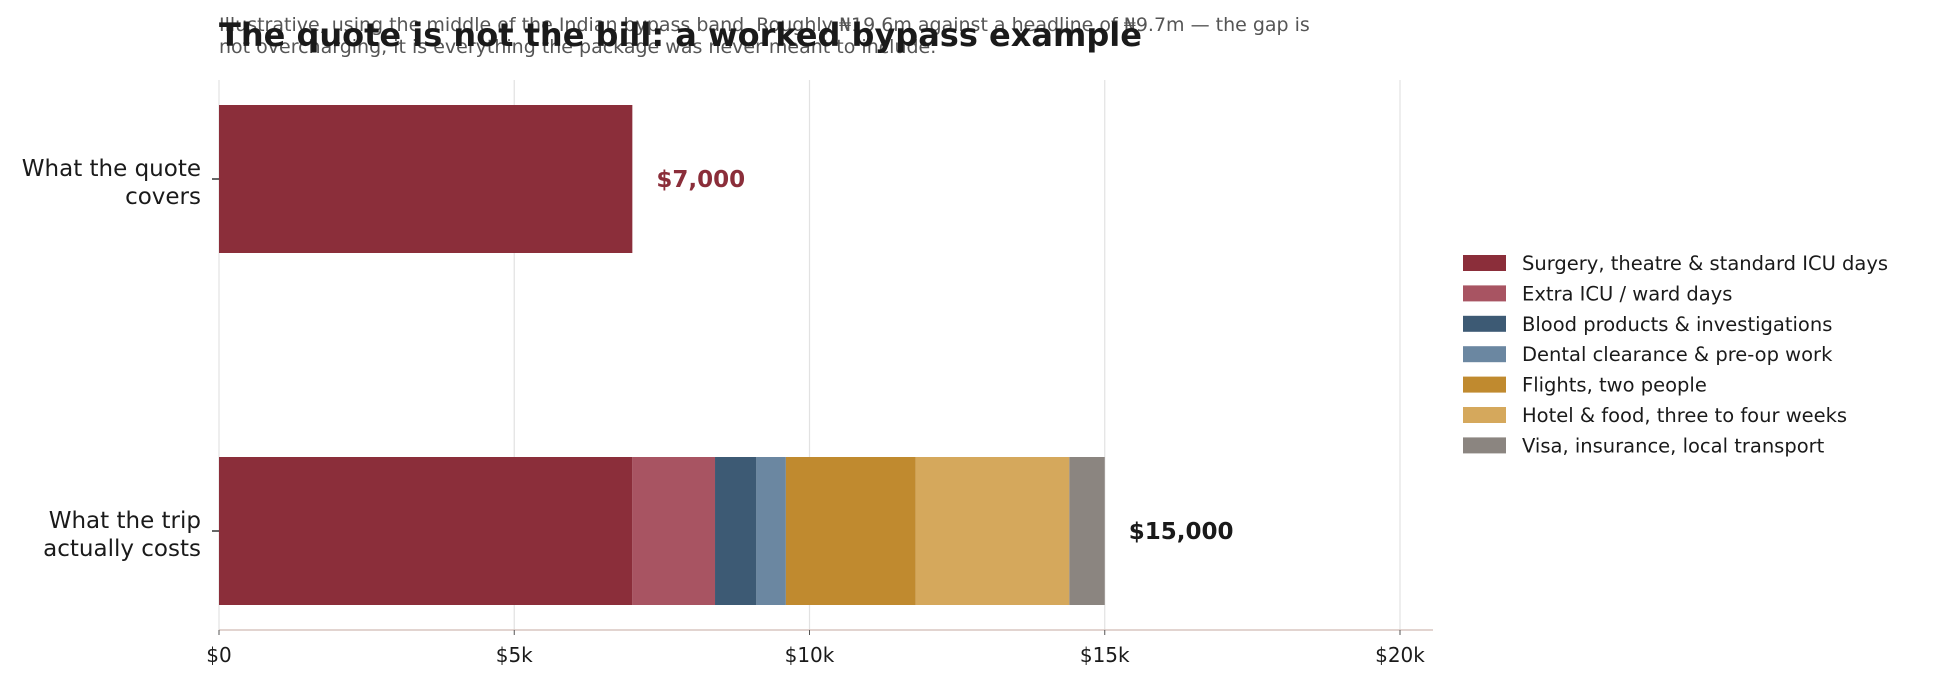 The height and width of the screenshot is (683, 1933). Describe the element at coordinates (218, 655) in the screenshot. I see `x-tick-label: $0` at that location.